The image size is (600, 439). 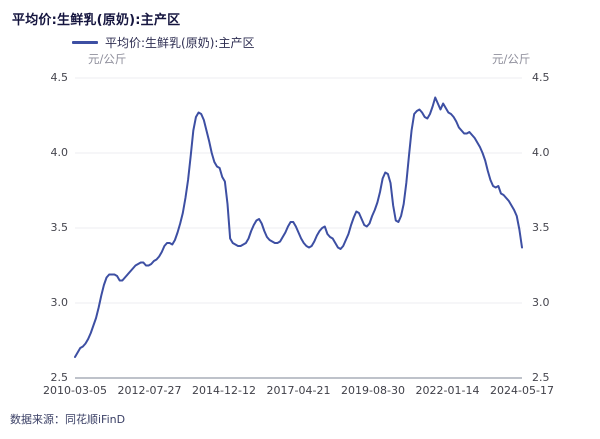 I want to click on y-tick-label-left: 4.5, so click(x=59, y=77).